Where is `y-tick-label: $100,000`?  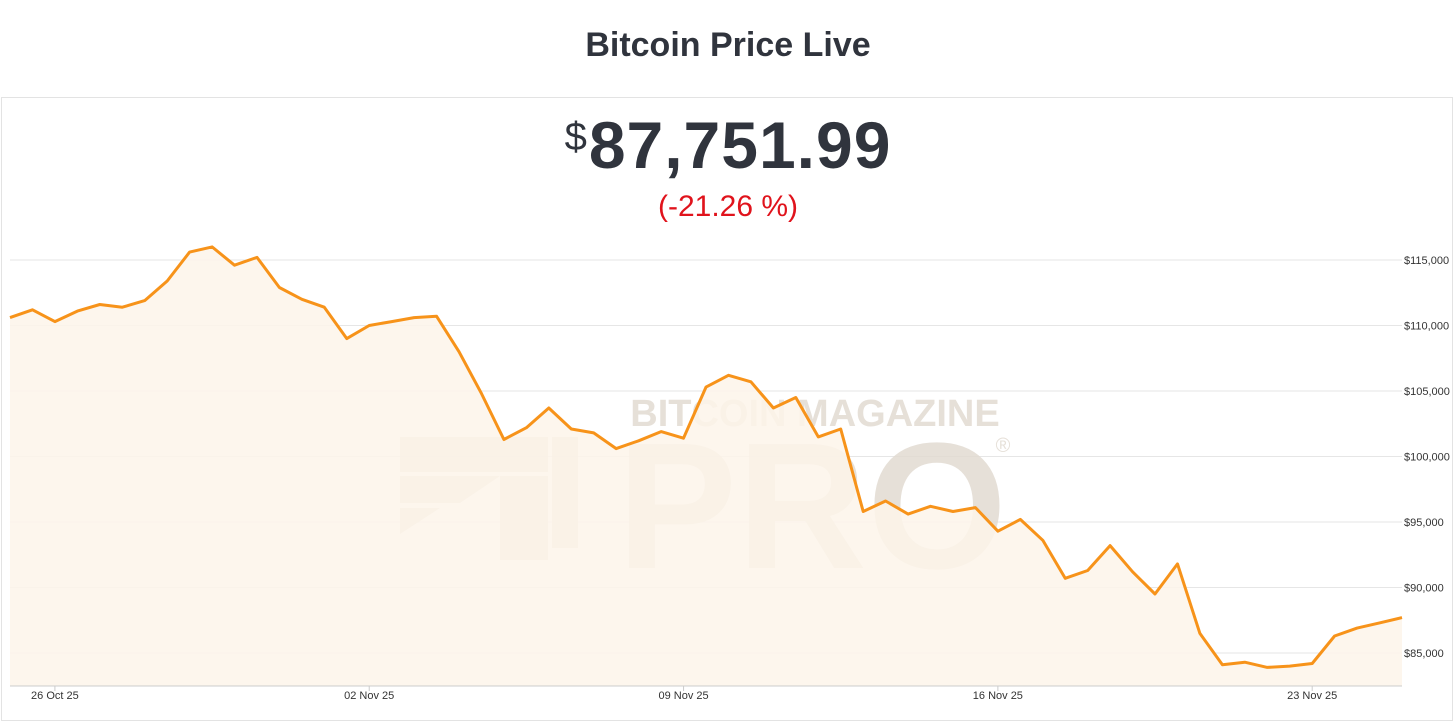
y-tick-label: $100,000 is located at coordinates (1427, 458).